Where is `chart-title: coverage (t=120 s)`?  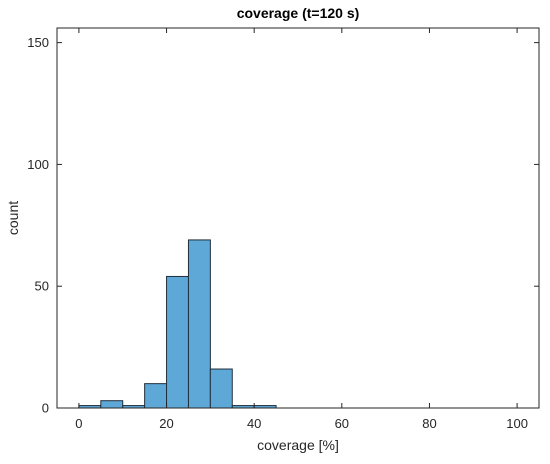 chart-title: coverage (t=120 s) is located at coordinates (298, 13).